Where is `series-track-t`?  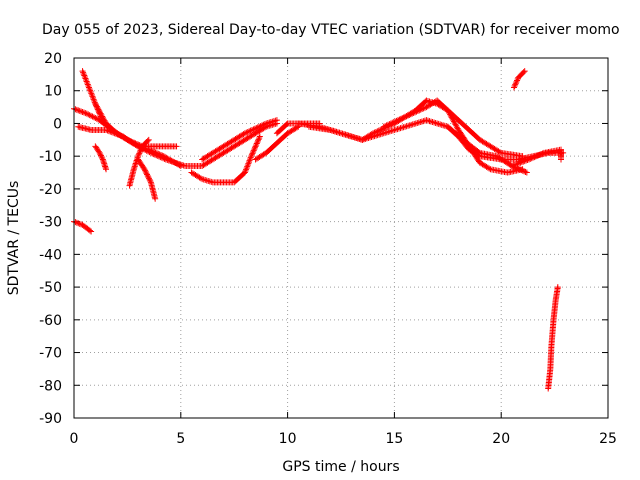
series-track-t is located at coordinates (553, 338).